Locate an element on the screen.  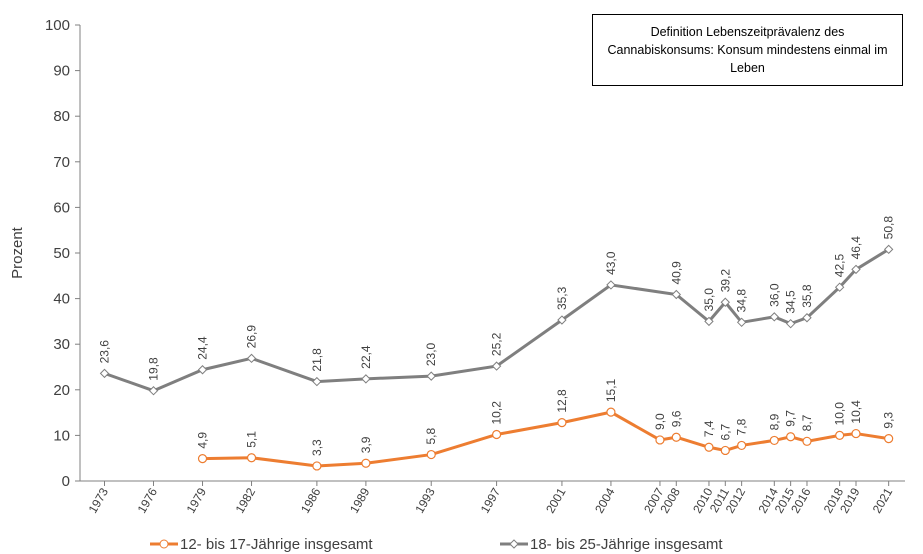
data-label: 4,9 is located at coordinates (203, 440).